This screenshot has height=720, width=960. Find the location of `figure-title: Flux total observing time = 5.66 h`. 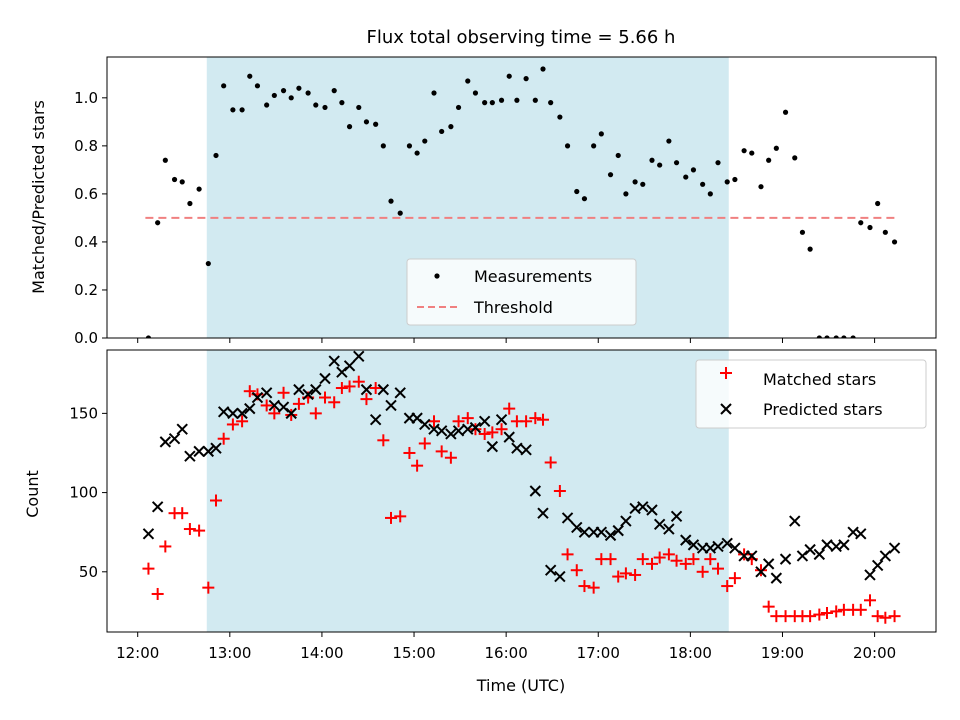

figure-title: Flux total observing time = 5.66 h is located at coordinates (521, 37).